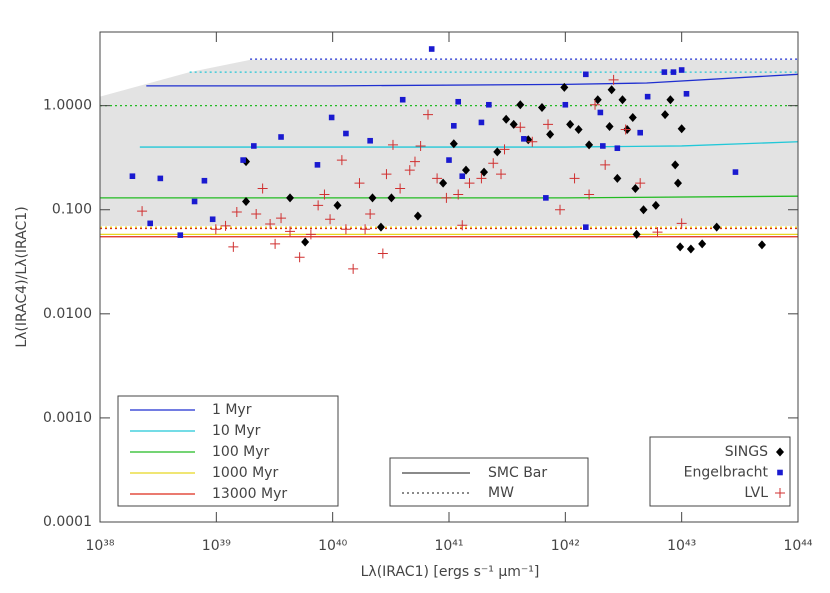 The height and width of the screenshot is (593, 830). What do you see at coordinates (99, 546) in the screenshot?
I see `x-tick-label: 10³⁸` at bounding box center [99, 546].